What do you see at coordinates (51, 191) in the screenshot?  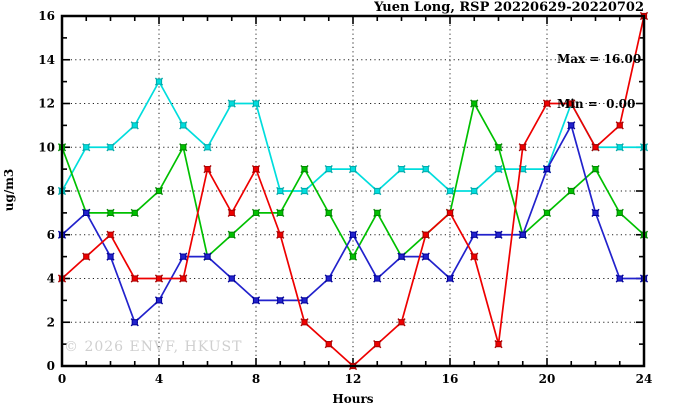 I see `y-tick-label: 8` at bounding box center [51, 191].